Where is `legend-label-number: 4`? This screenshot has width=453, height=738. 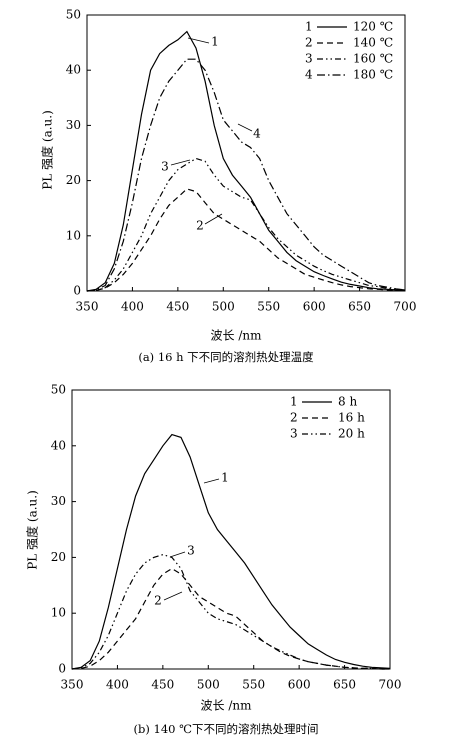
legend-label-number: 4 is located at coordinates (309, 75).